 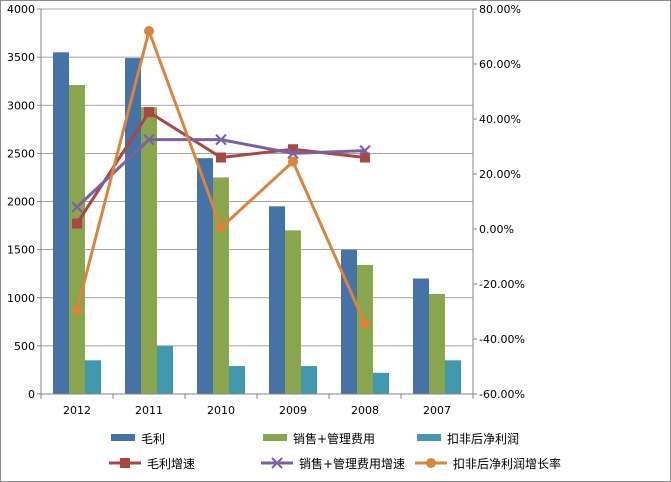 I want to click on y-tick-label: 0, so click(x=31, y=394).